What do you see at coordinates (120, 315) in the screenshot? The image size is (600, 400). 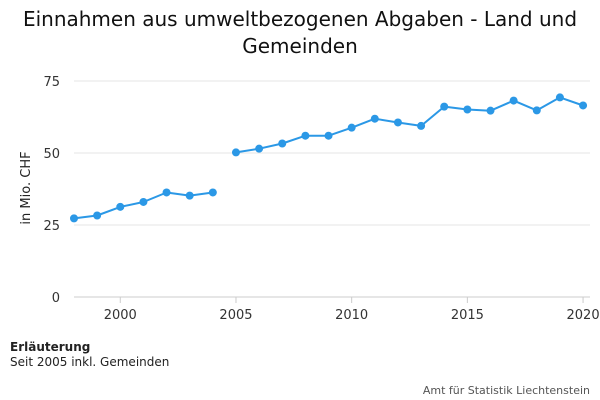 I see `x-tick-label: 2000` at bounding box center [120, 315].